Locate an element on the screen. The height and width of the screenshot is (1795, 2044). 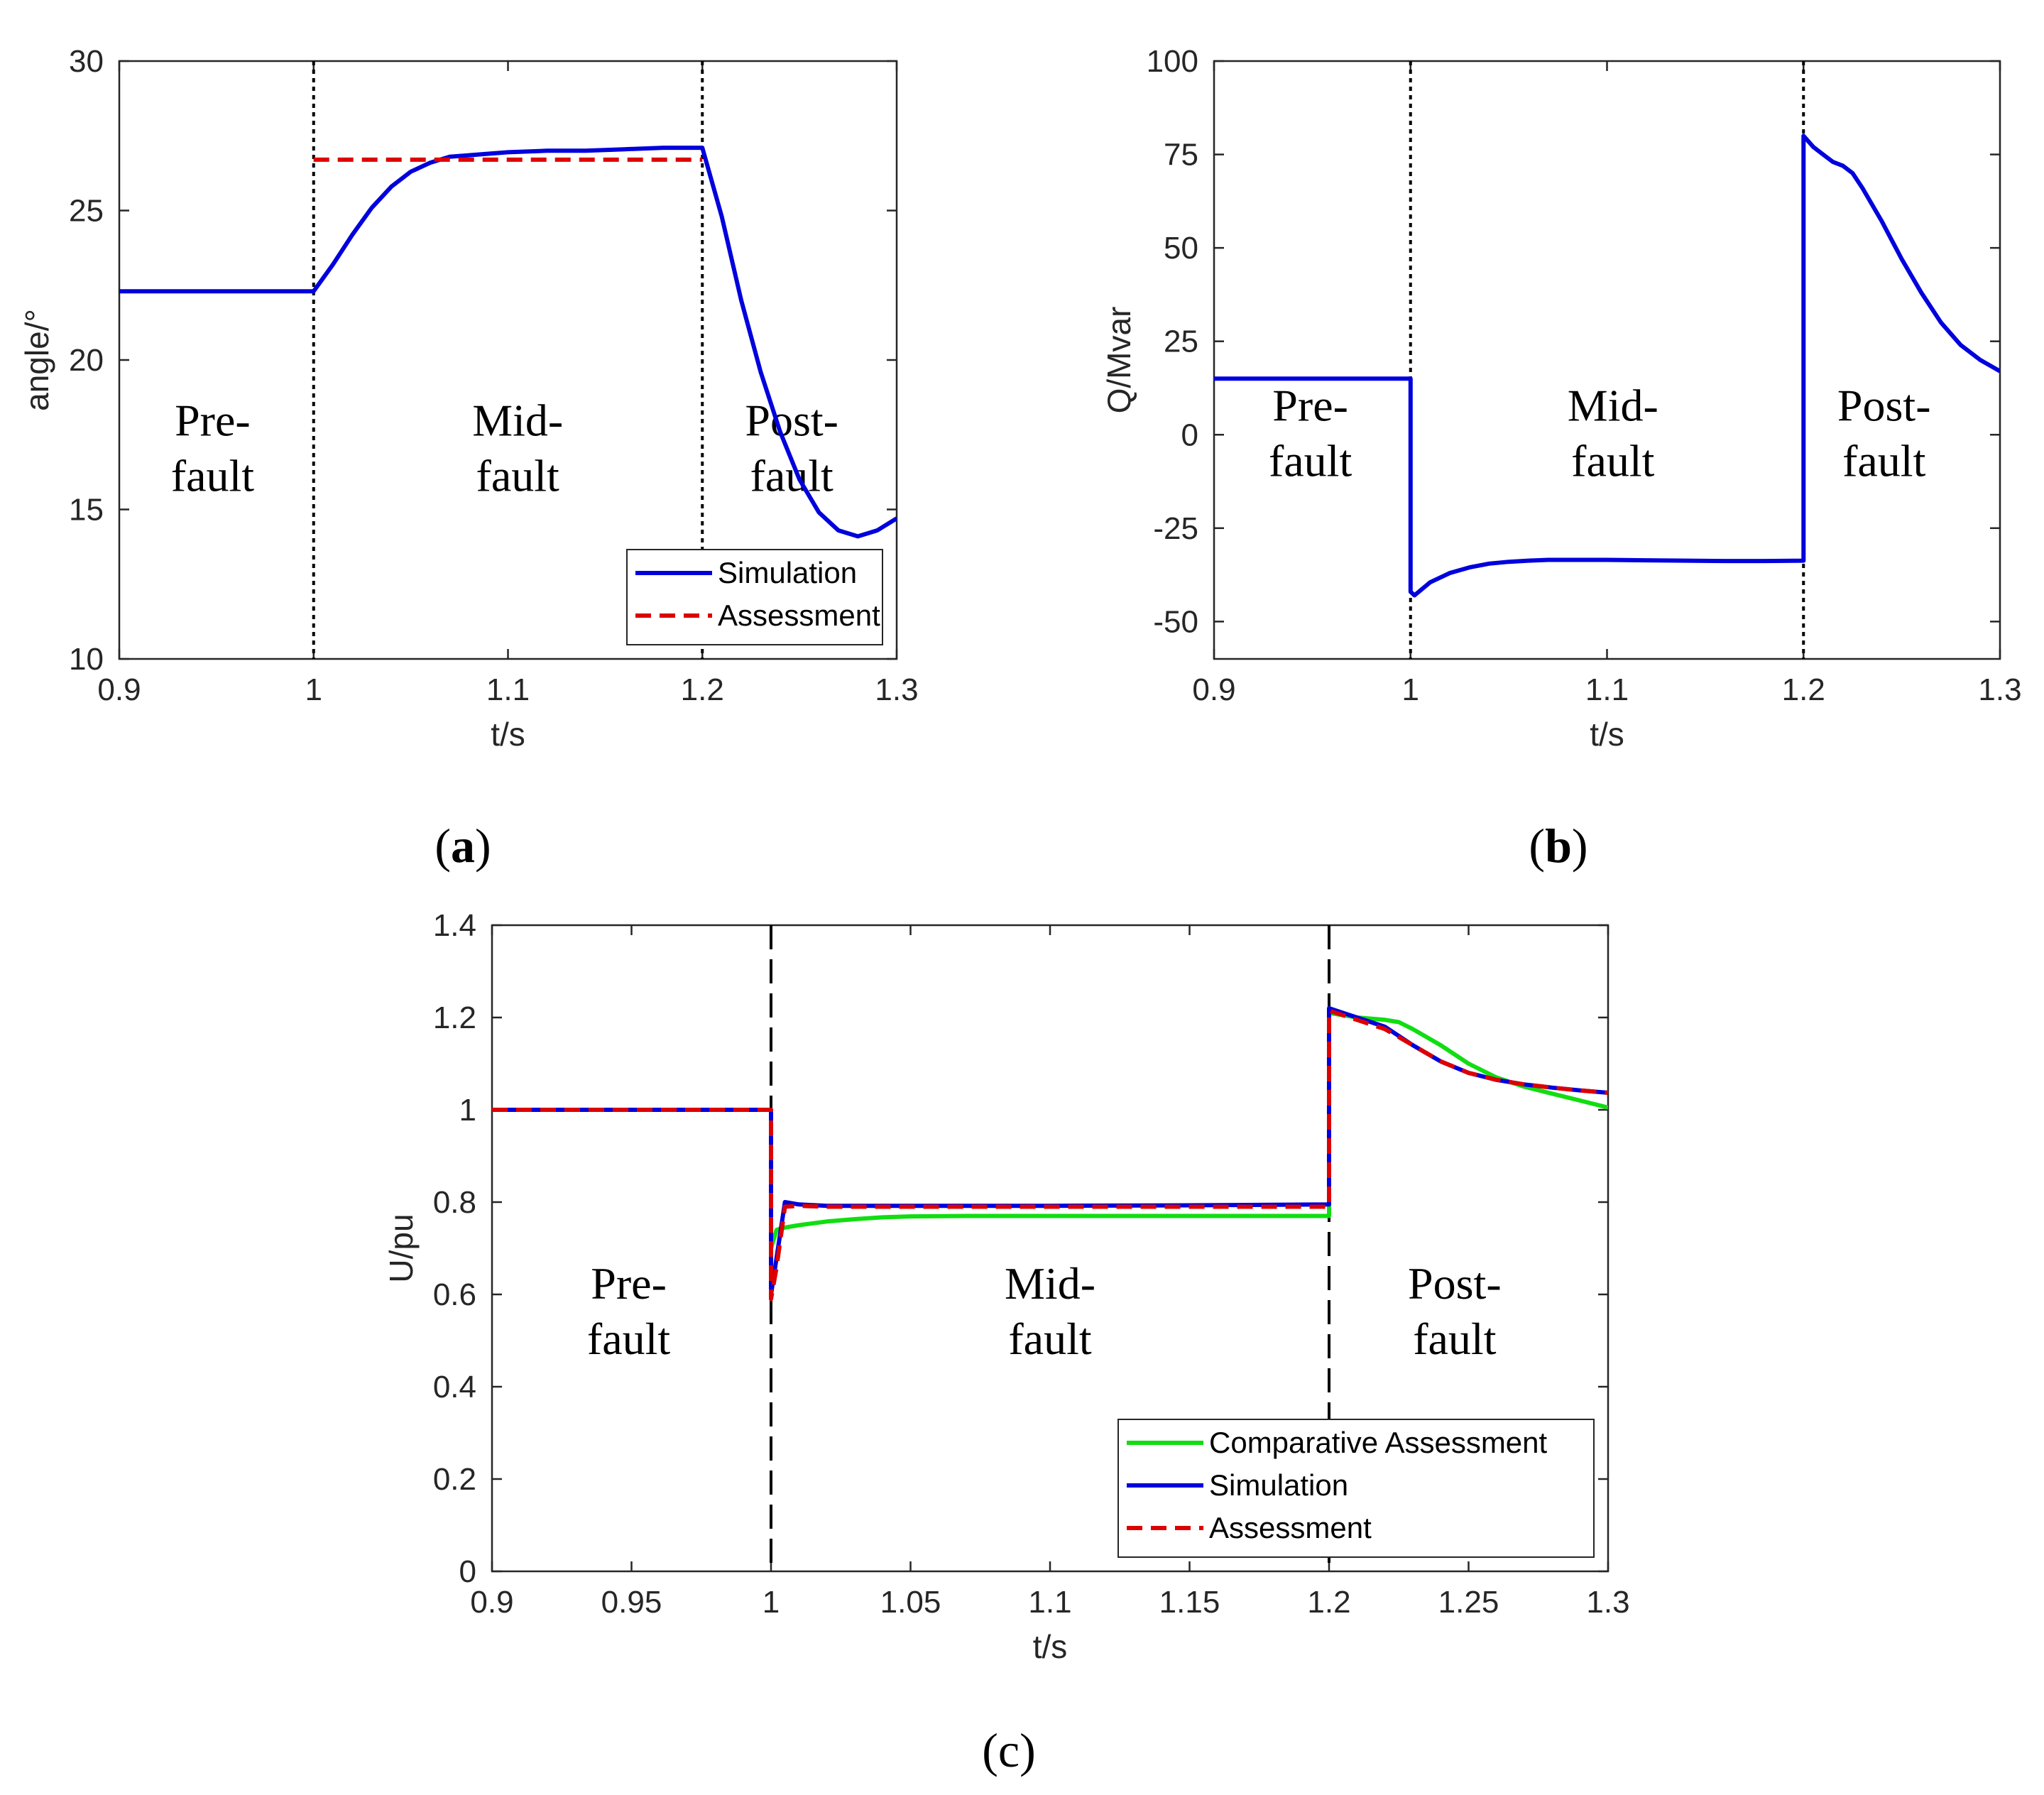
y-tick-label: -25 is located at coordinates (1175, 528).